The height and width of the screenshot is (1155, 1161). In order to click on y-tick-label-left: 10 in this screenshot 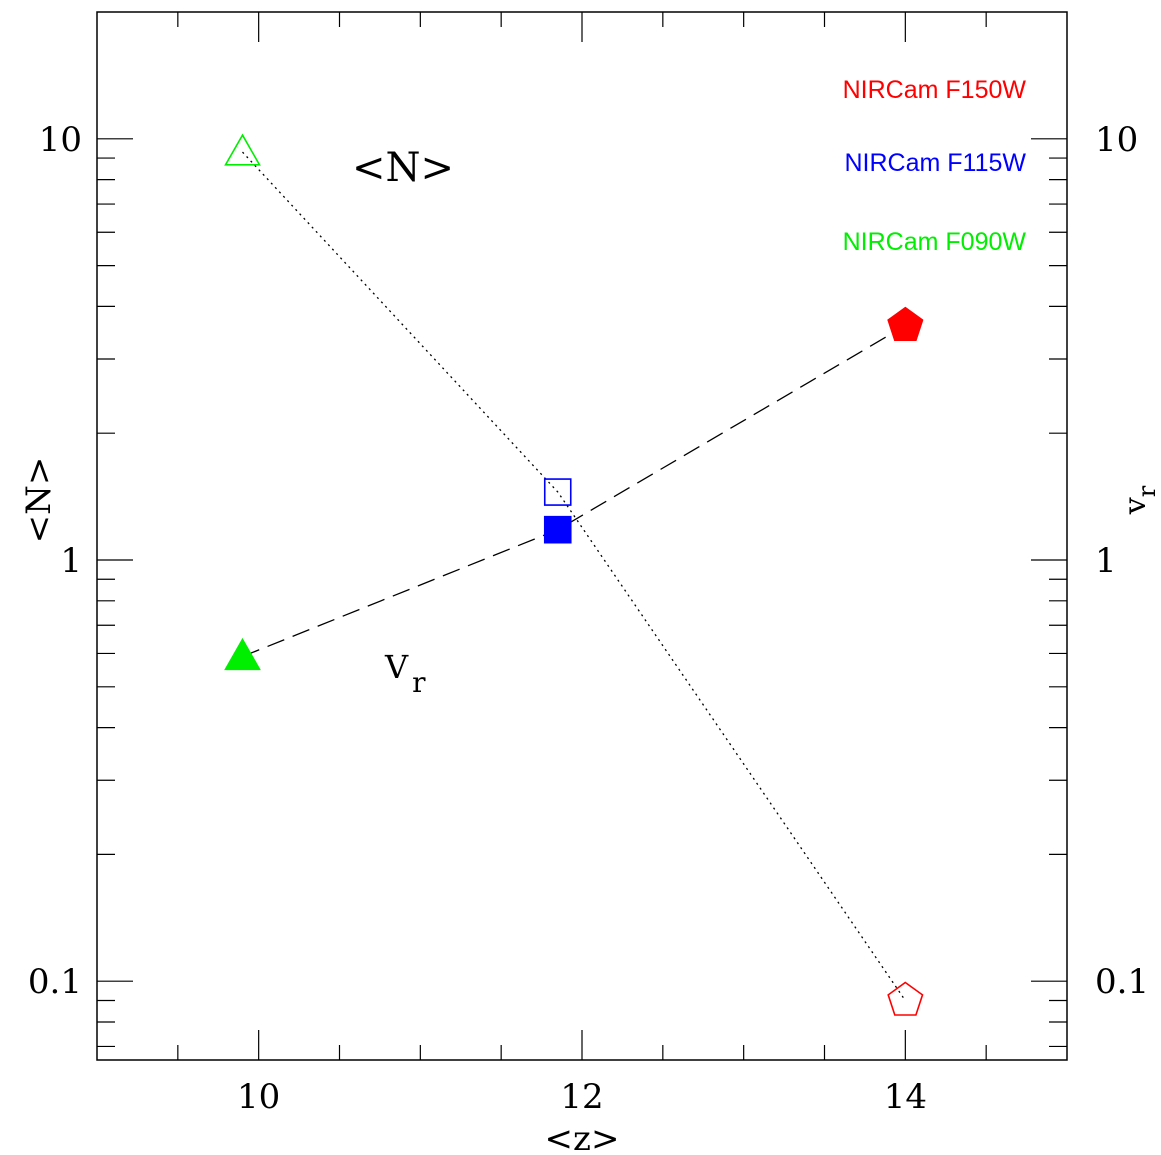, I will do `click(60, 140)`.